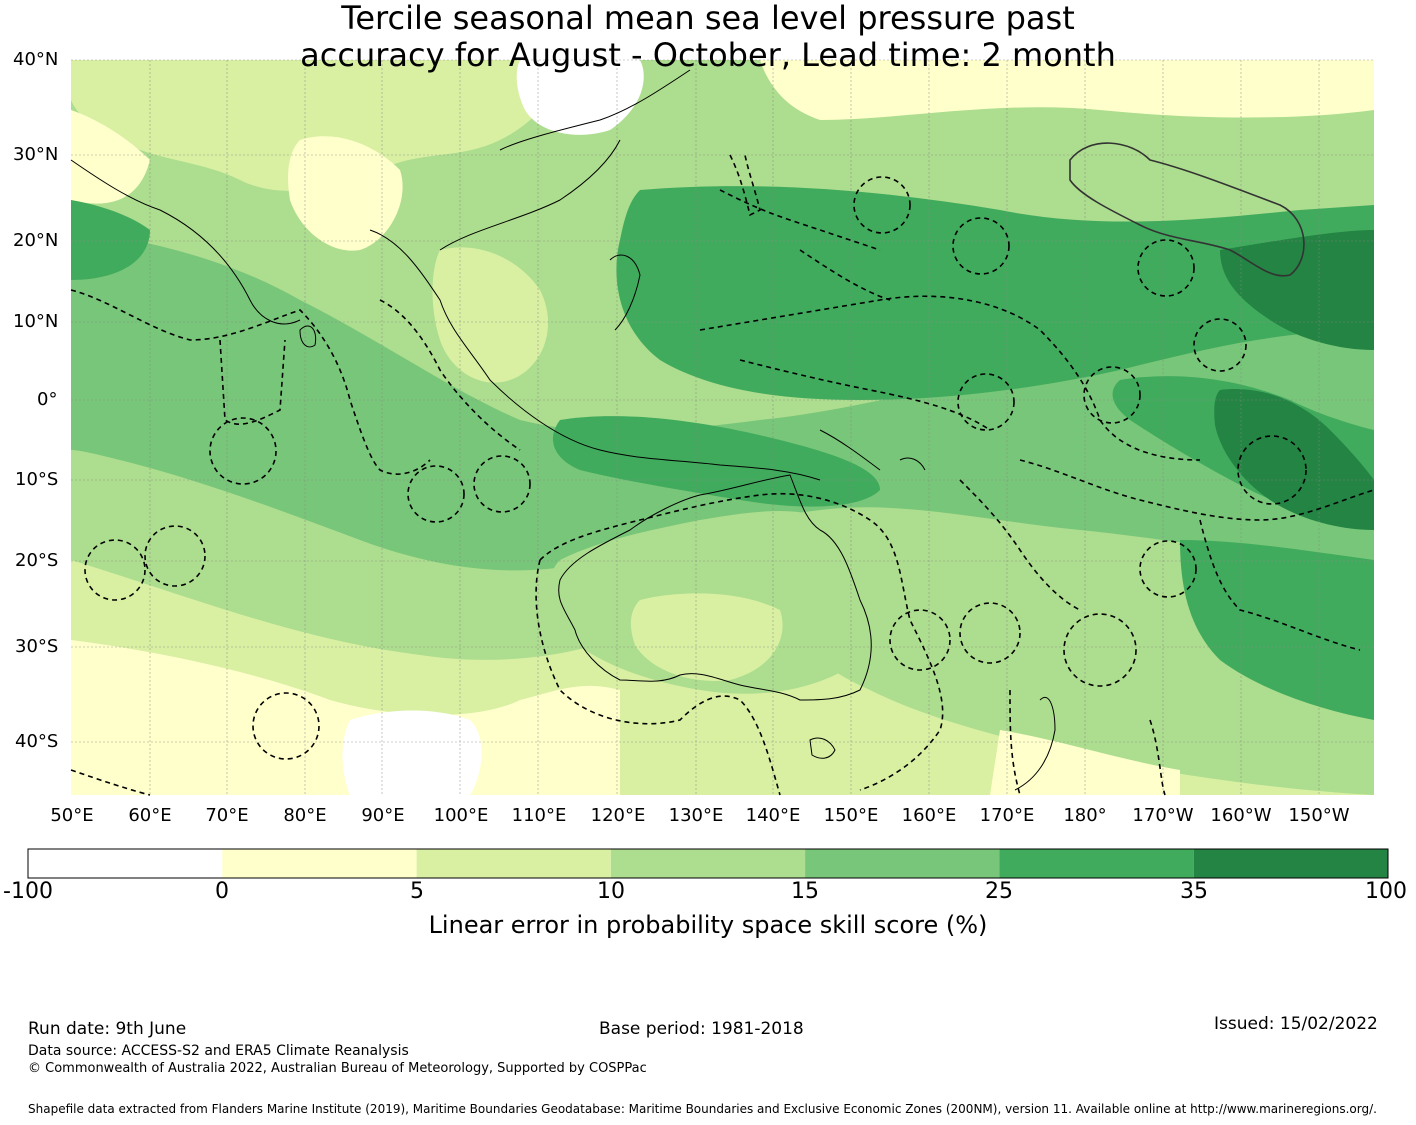 The width and height of the screenshot is (1416, 1125). I want to click on lat-label: 30°N, so click(36, 154).